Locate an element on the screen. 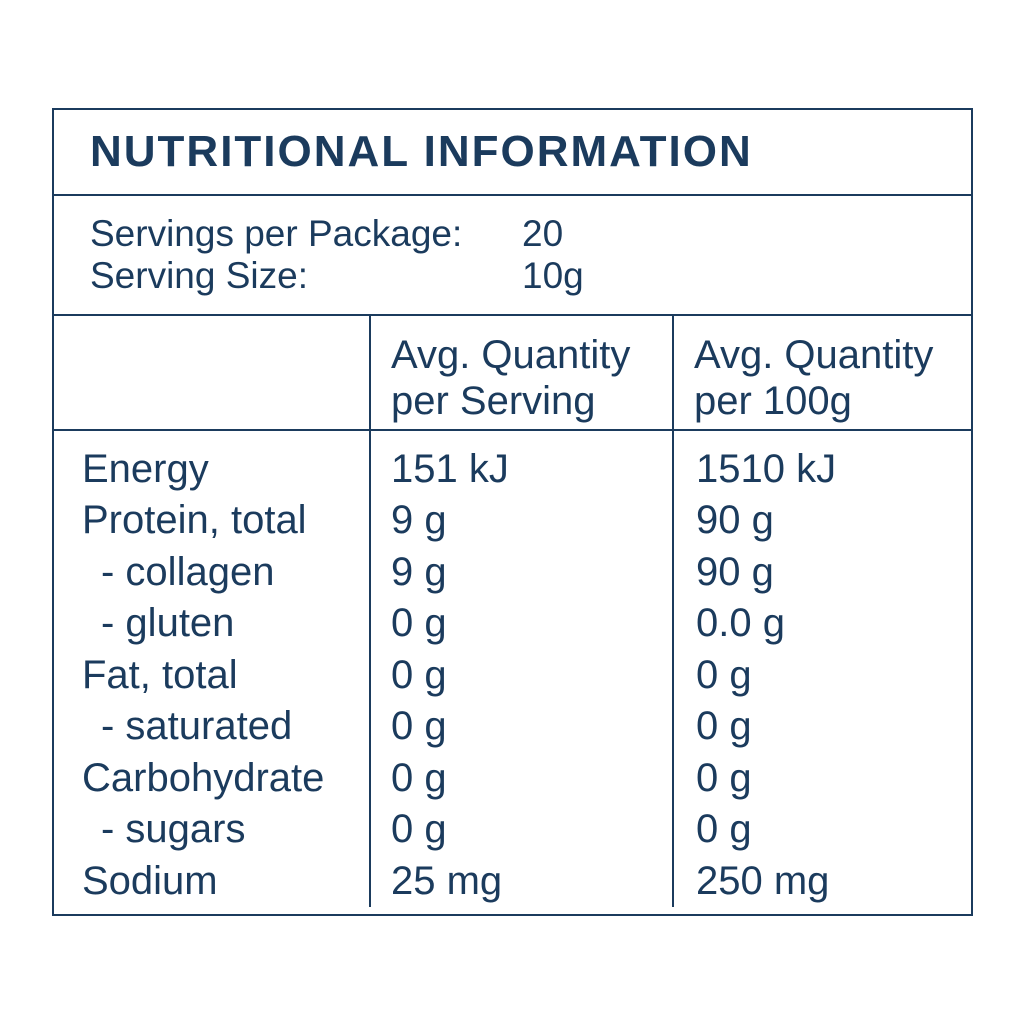 This screenshot has width=1024, height=1024. serving-size-value: 10g is located at coordinates (553, 275).